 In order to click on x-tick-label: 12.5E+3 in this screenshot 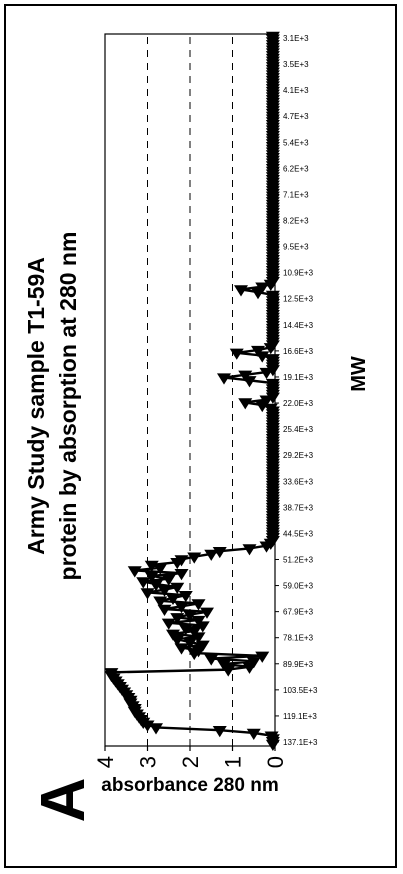, I will do `click(298, 299)`.